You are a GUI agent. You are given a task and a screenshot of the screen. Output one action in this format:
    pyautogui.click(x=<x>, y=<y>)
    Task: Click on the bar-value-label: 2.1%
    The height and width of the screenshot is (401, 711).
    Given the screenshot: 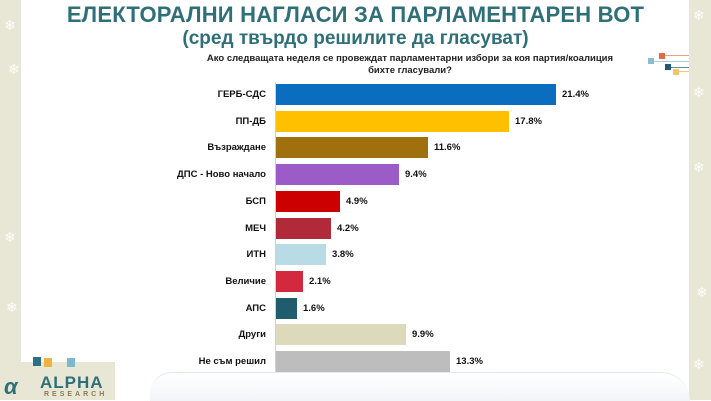 What is the action you would take?
    pyautogui.click(x=320, y=281)
    